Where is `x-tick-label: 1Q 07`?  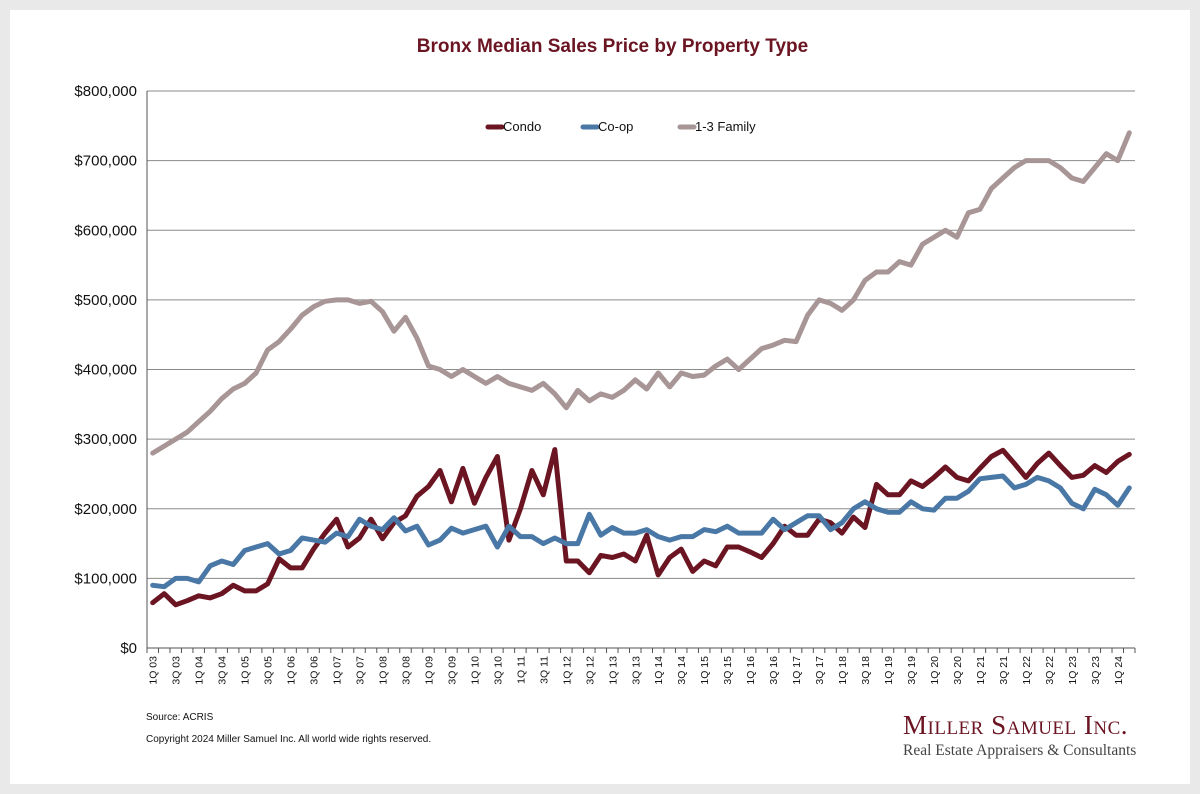
x-tick-label: 1Q 07 is located at coordinates (338, 670).